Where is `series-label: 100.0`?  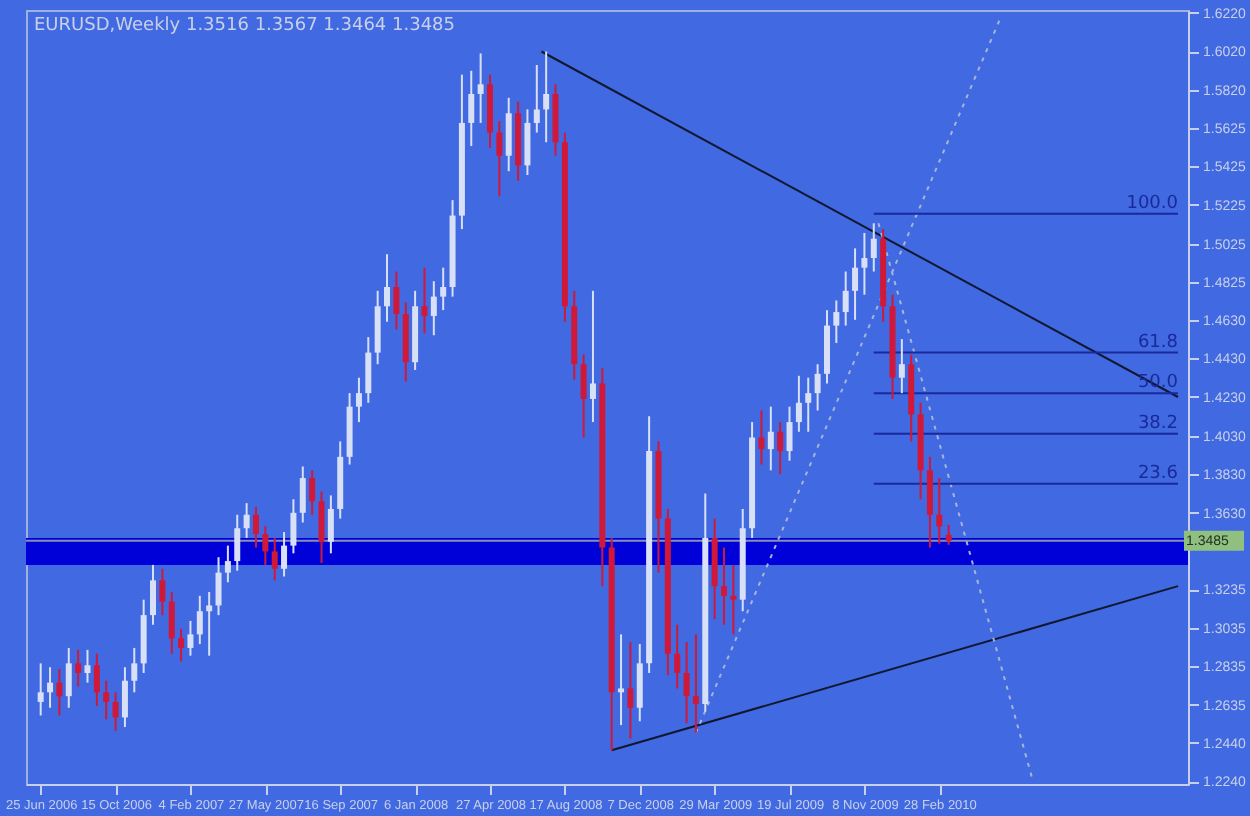 series-label: 100.0 is located at coordinates (1152, 203).